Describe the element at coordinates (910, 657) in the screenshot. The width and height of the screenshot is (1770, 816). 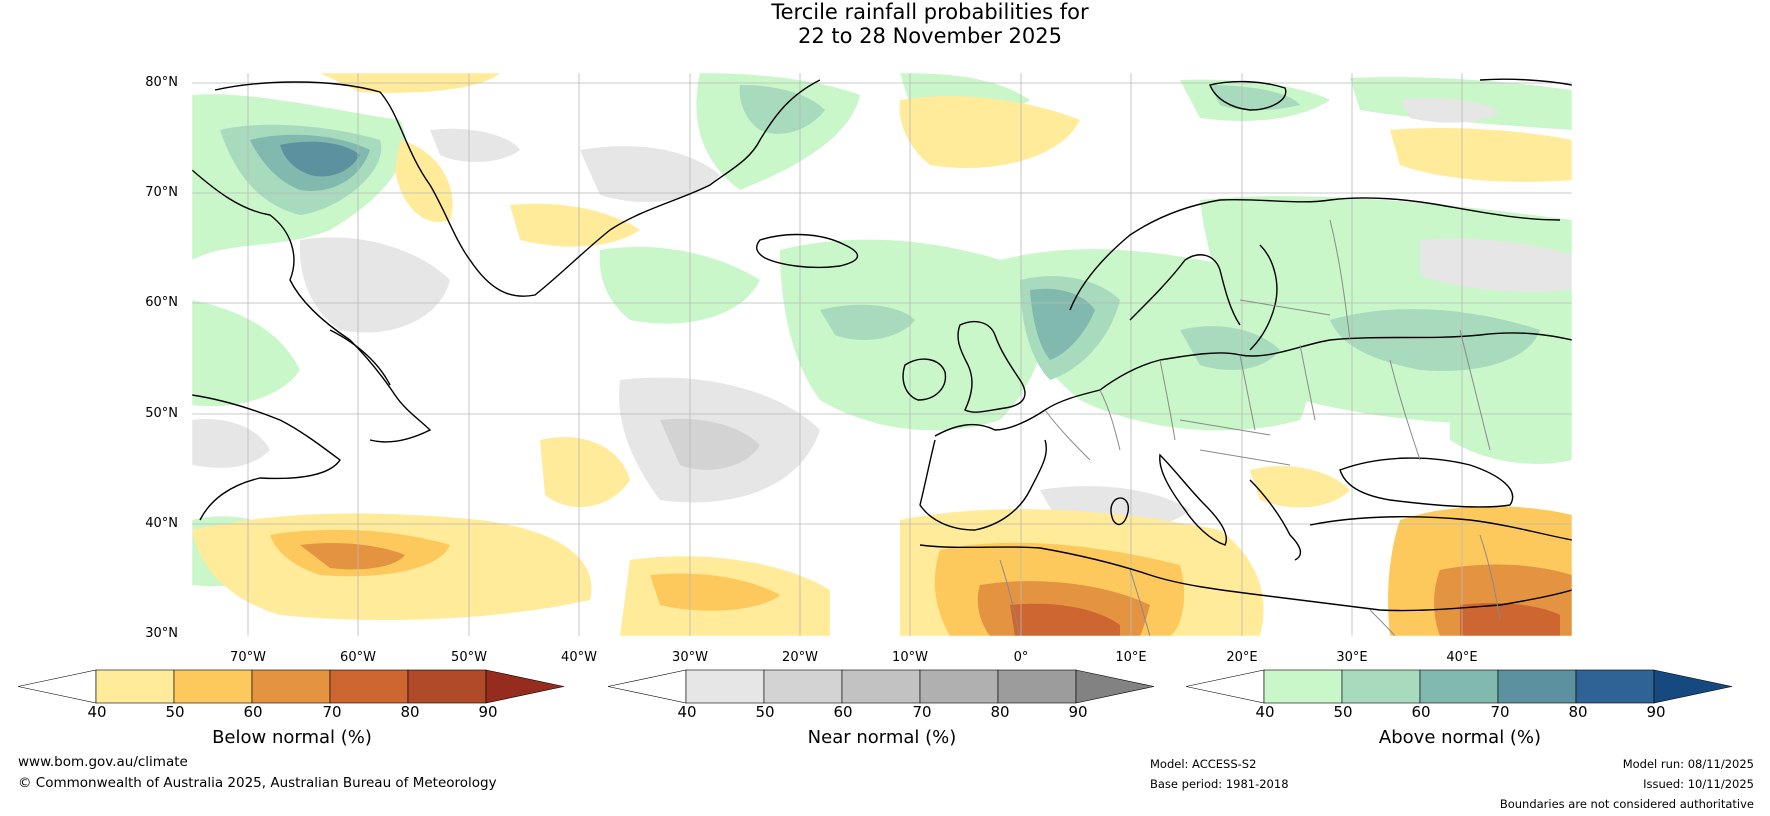
I see `lon-label-10w: 10°W` at that location.